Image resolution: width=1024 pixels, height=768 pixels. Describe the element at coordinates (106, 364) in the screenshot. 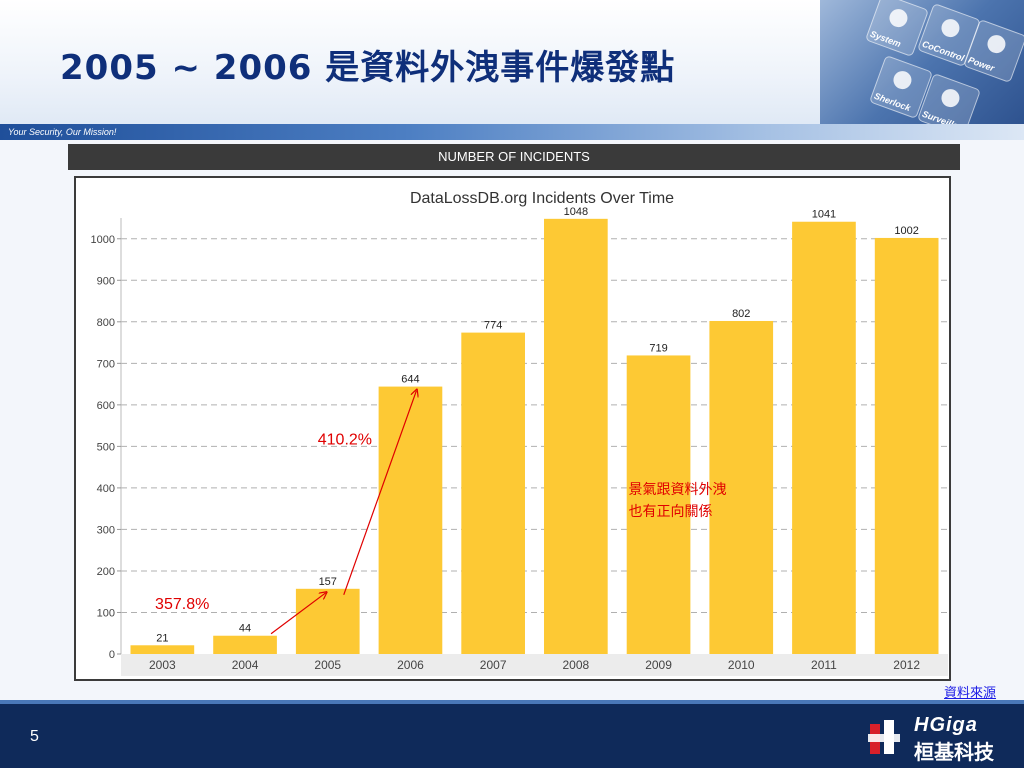

I see `y-tick-label: 700` at that location.